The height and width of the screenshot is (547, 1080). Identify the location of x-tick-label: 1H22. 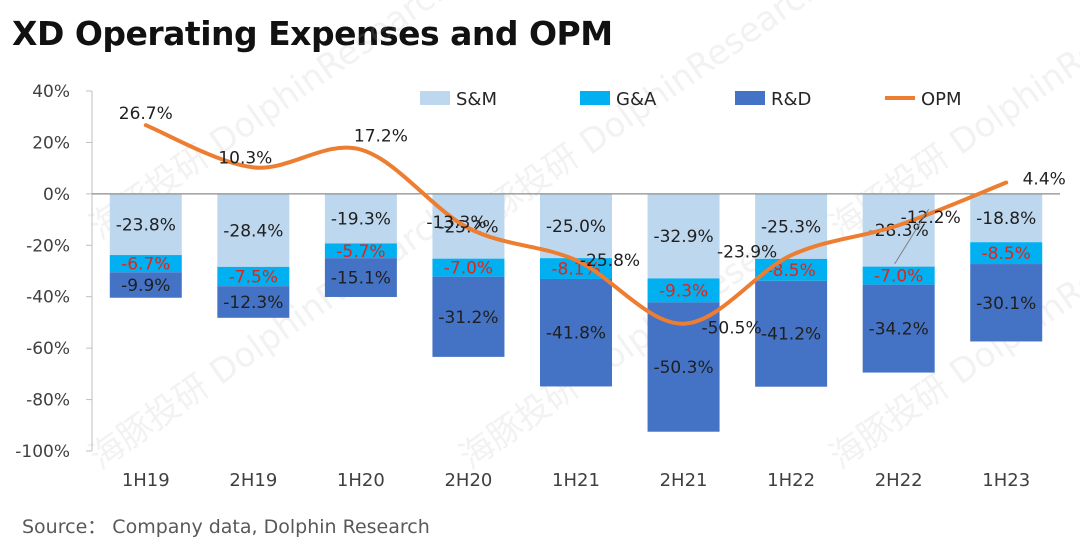
(791, 480).